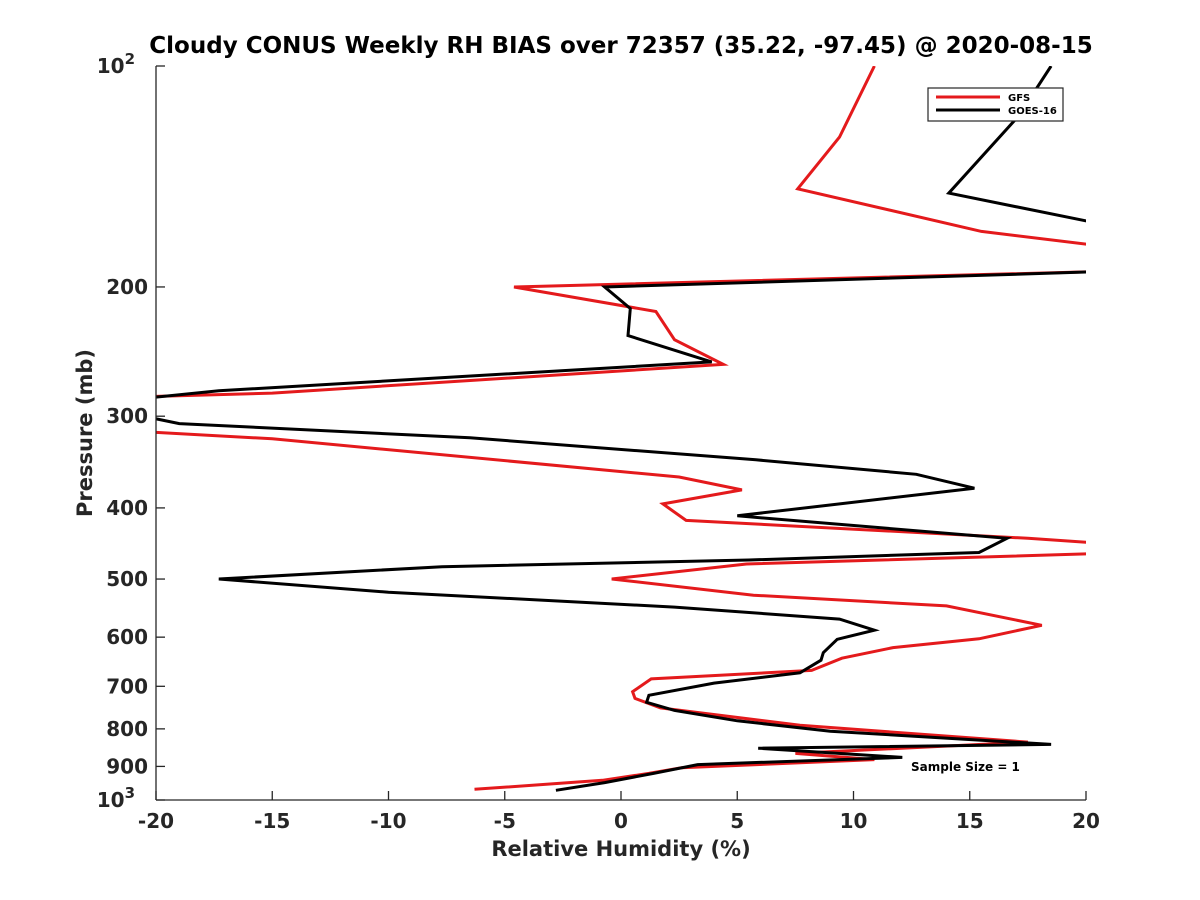 The height and width of the screenshot is (900, 1200). Describe the element at coordinates (116, 798) in the screenshot. I see `y-tick-label: 10³` at that location.